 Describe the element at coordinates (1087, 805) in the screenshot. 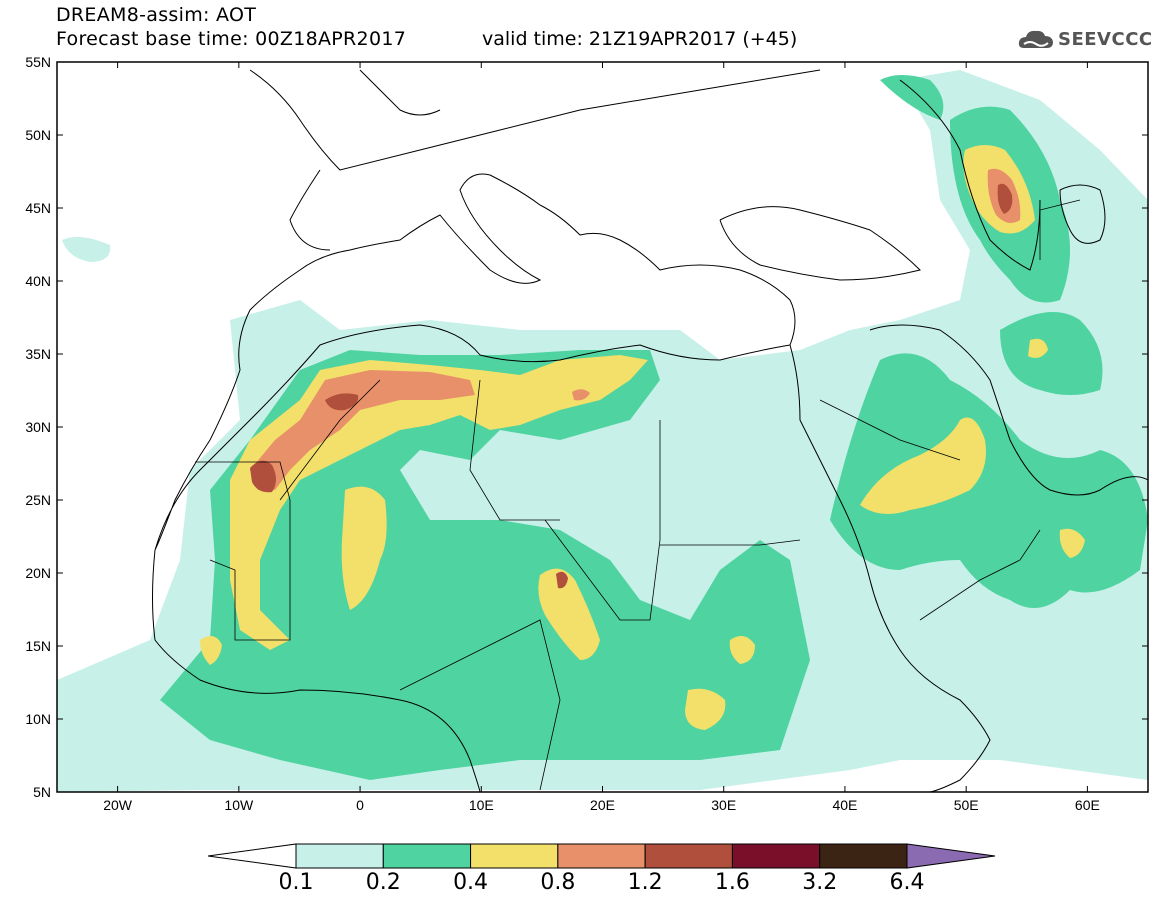

I see `lon-label: 60E` at that location.